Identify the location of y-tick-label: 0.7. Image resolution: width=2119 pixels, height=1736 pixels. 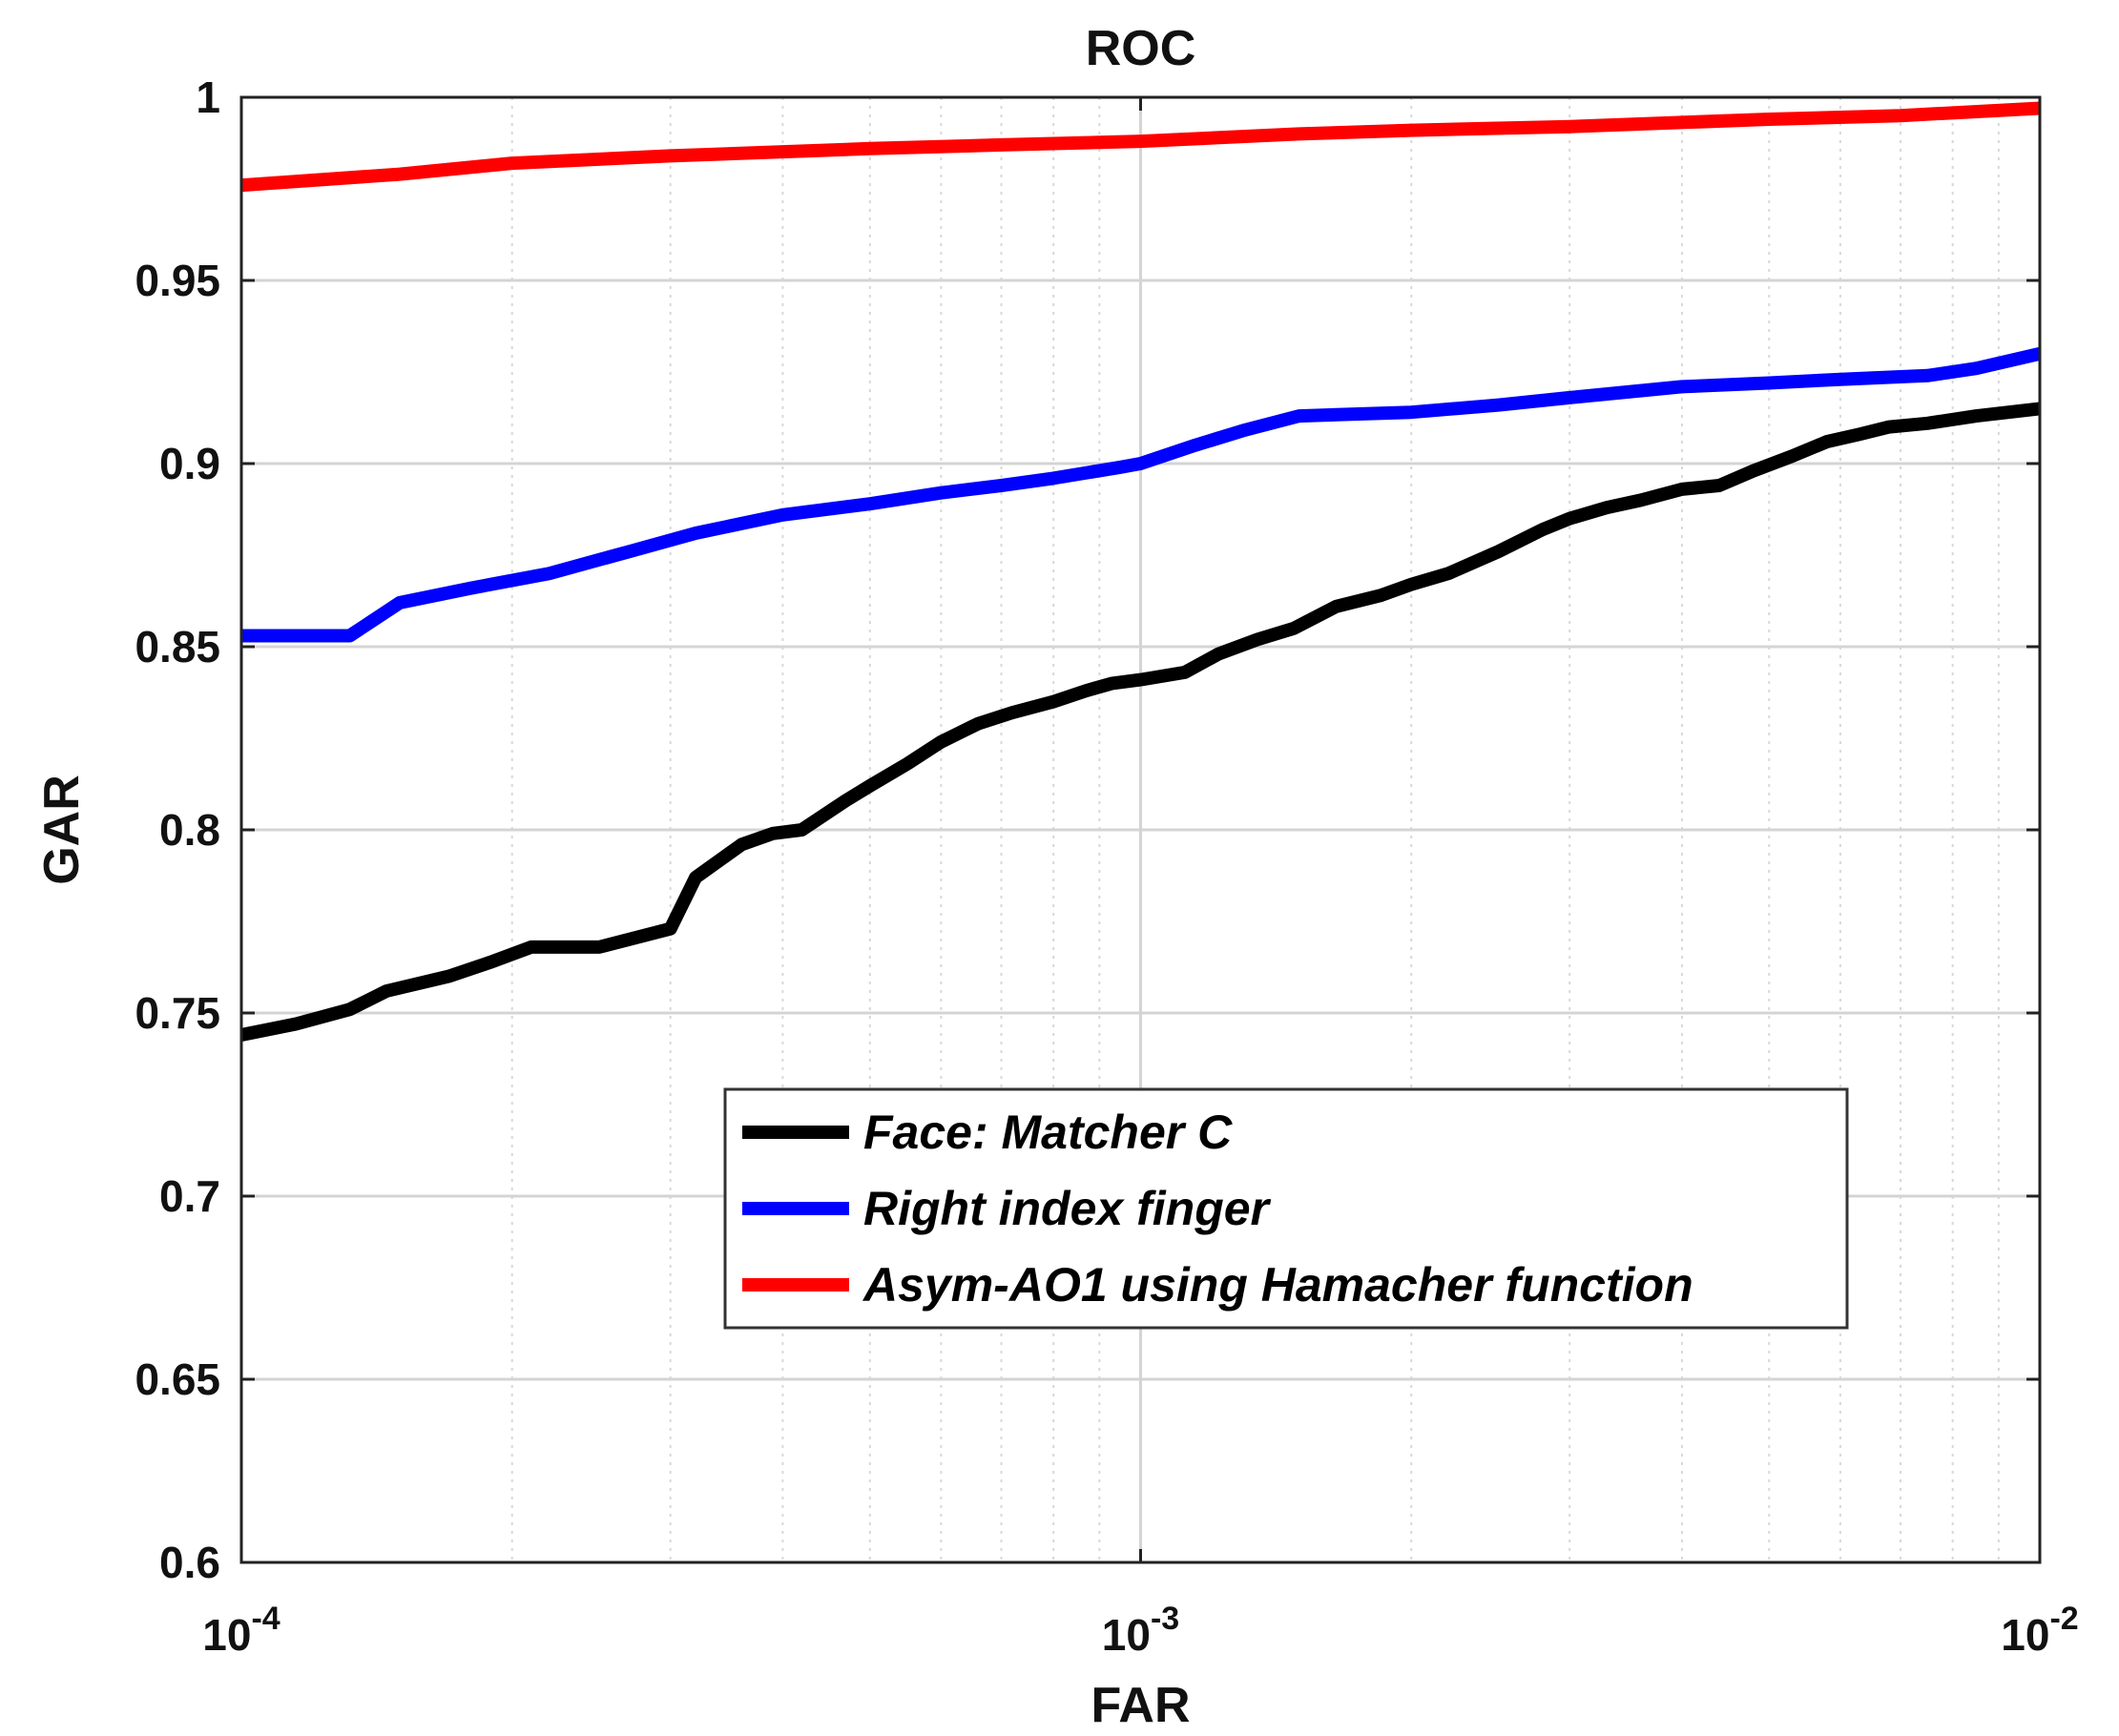
(189, 1196).